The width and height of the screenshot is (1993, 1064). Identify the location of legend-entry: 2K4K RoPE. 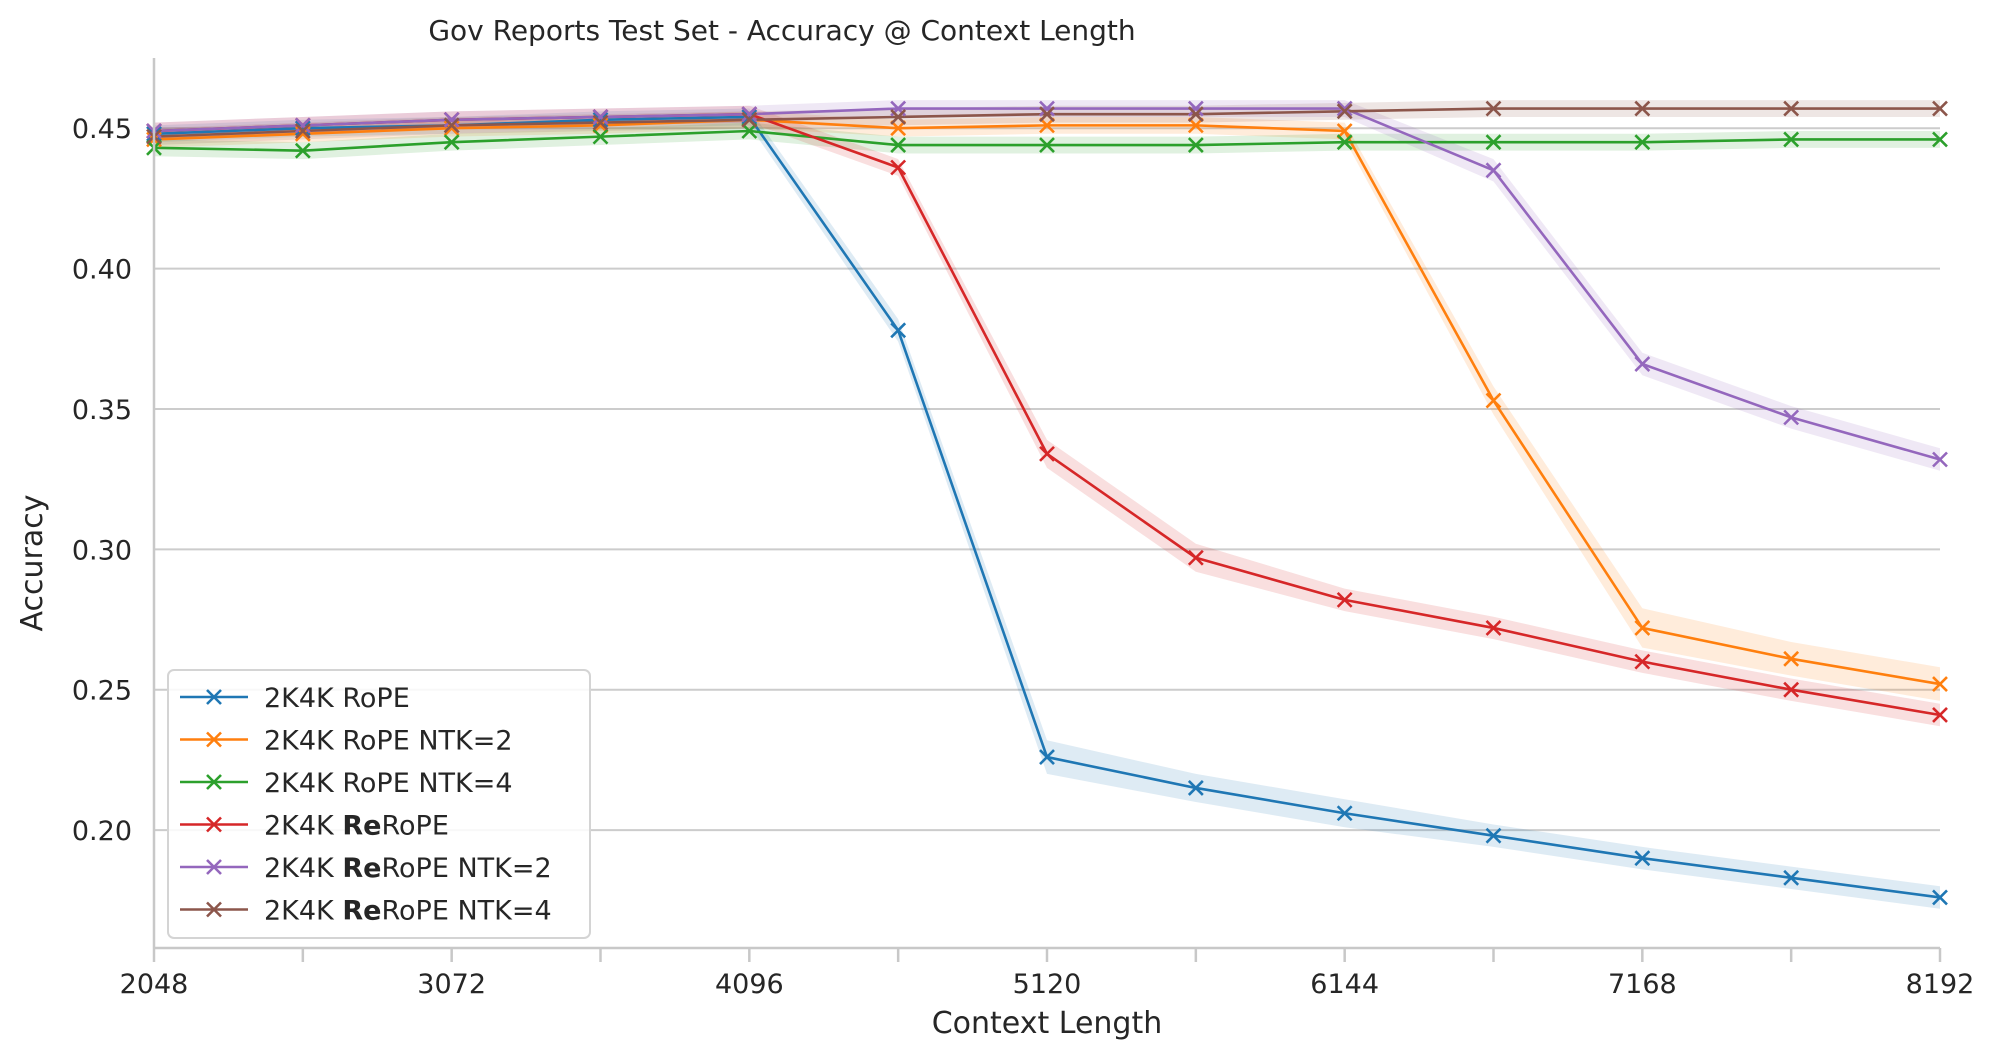
(295, 698).